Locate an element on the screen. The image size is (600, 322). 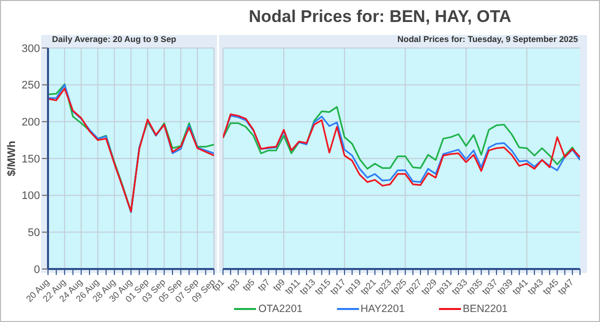
legend-label: BEN2201 is located at coordinates (485, 309).